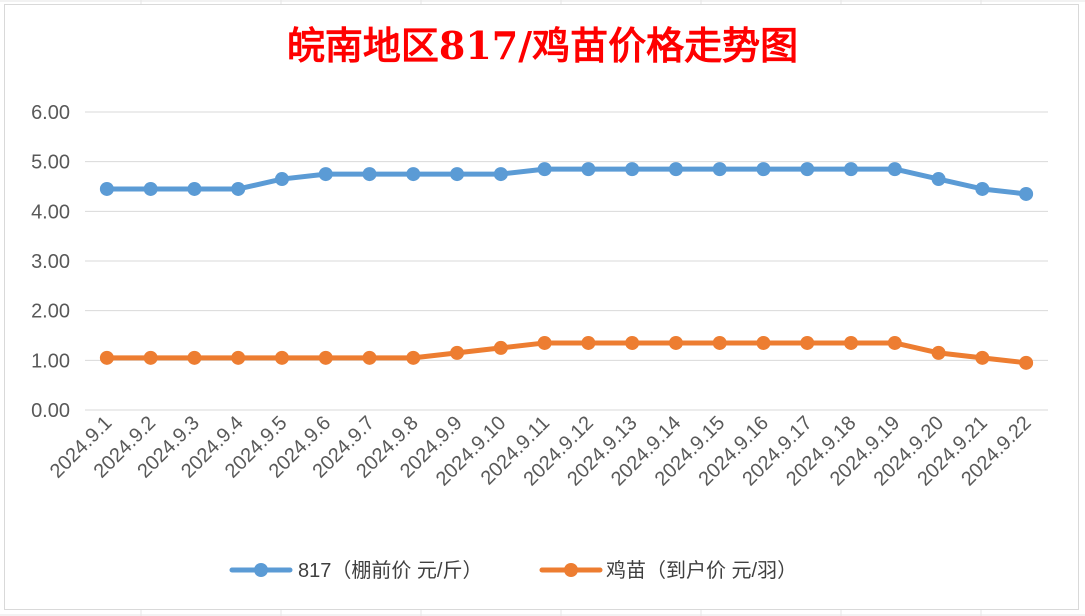 The image size is (1085, 616). Describe the element at coordinates (390, 570) in the screenshot. I see `legend-label: 817（棚前价 元/斤）` at that location.